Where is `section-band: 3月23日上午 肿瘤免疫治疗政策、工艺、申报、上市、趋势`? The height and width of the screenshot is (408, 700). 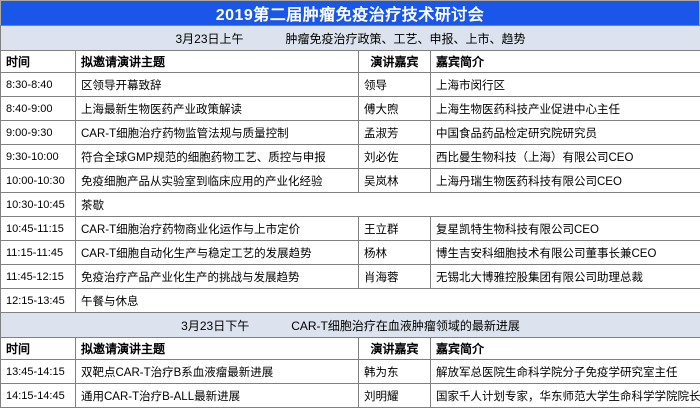
section-band: 3月23日上午 肿瘤免疫治疗政策、工艺、申报、上市、趋势 is located at coordinates (350, 38).